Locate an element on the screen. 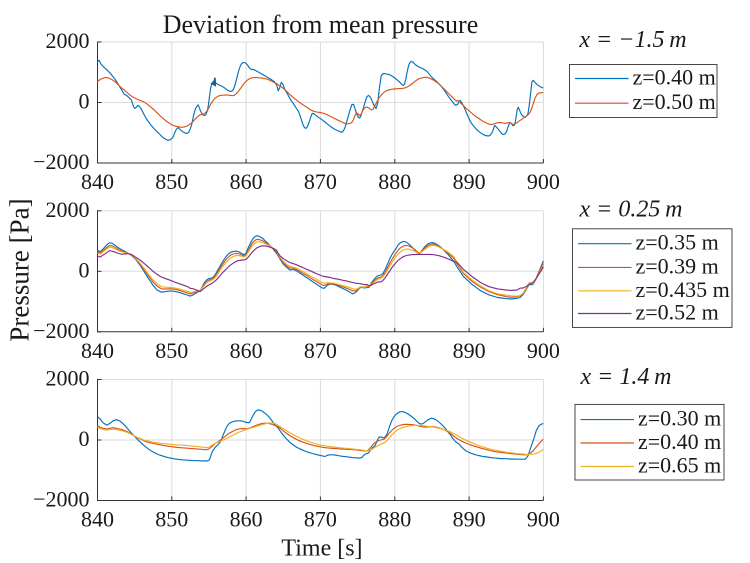  svg-text: Pressure [Pa] is located at coordinates (20, 269).